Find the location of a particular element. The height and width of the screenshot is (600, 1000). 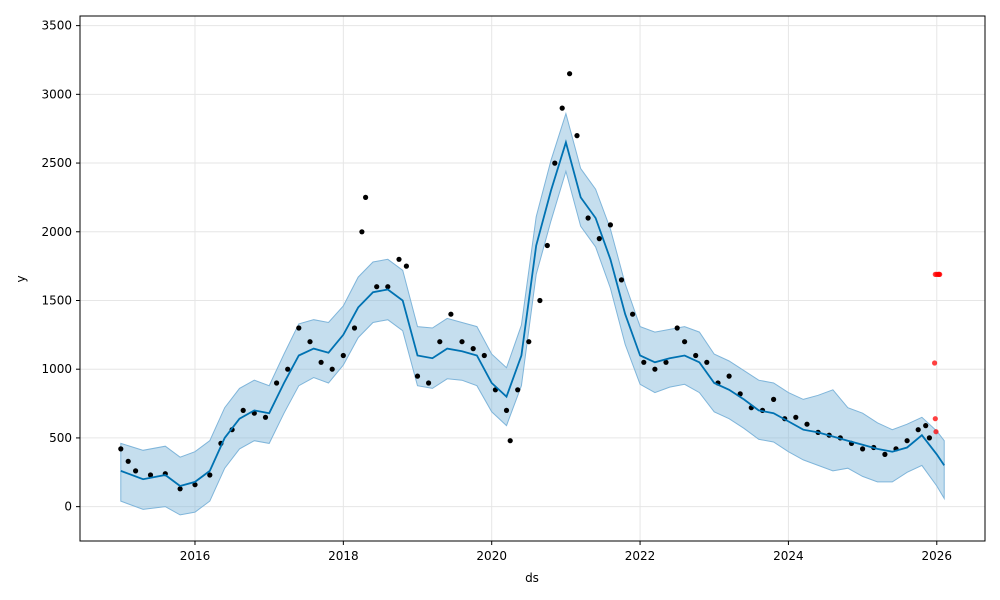

x-axis: 2016 2018 2020 2022 2024 2026 is located at coordinates (566, 552).